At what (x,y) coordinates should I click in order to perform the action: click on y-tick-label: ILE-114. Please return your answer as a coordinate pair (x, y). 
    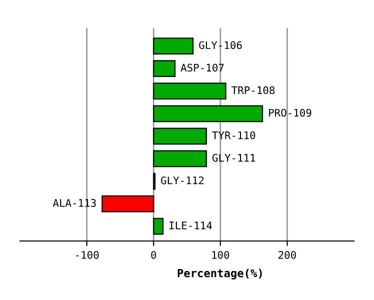
    Looking at the image, I should click on (191, 226).